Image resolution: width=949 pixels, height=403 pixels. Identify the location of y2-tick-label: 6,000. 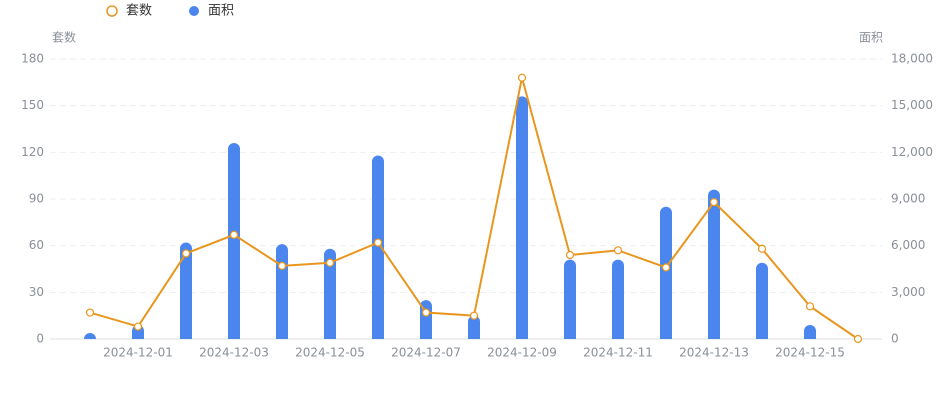
(908, 245).